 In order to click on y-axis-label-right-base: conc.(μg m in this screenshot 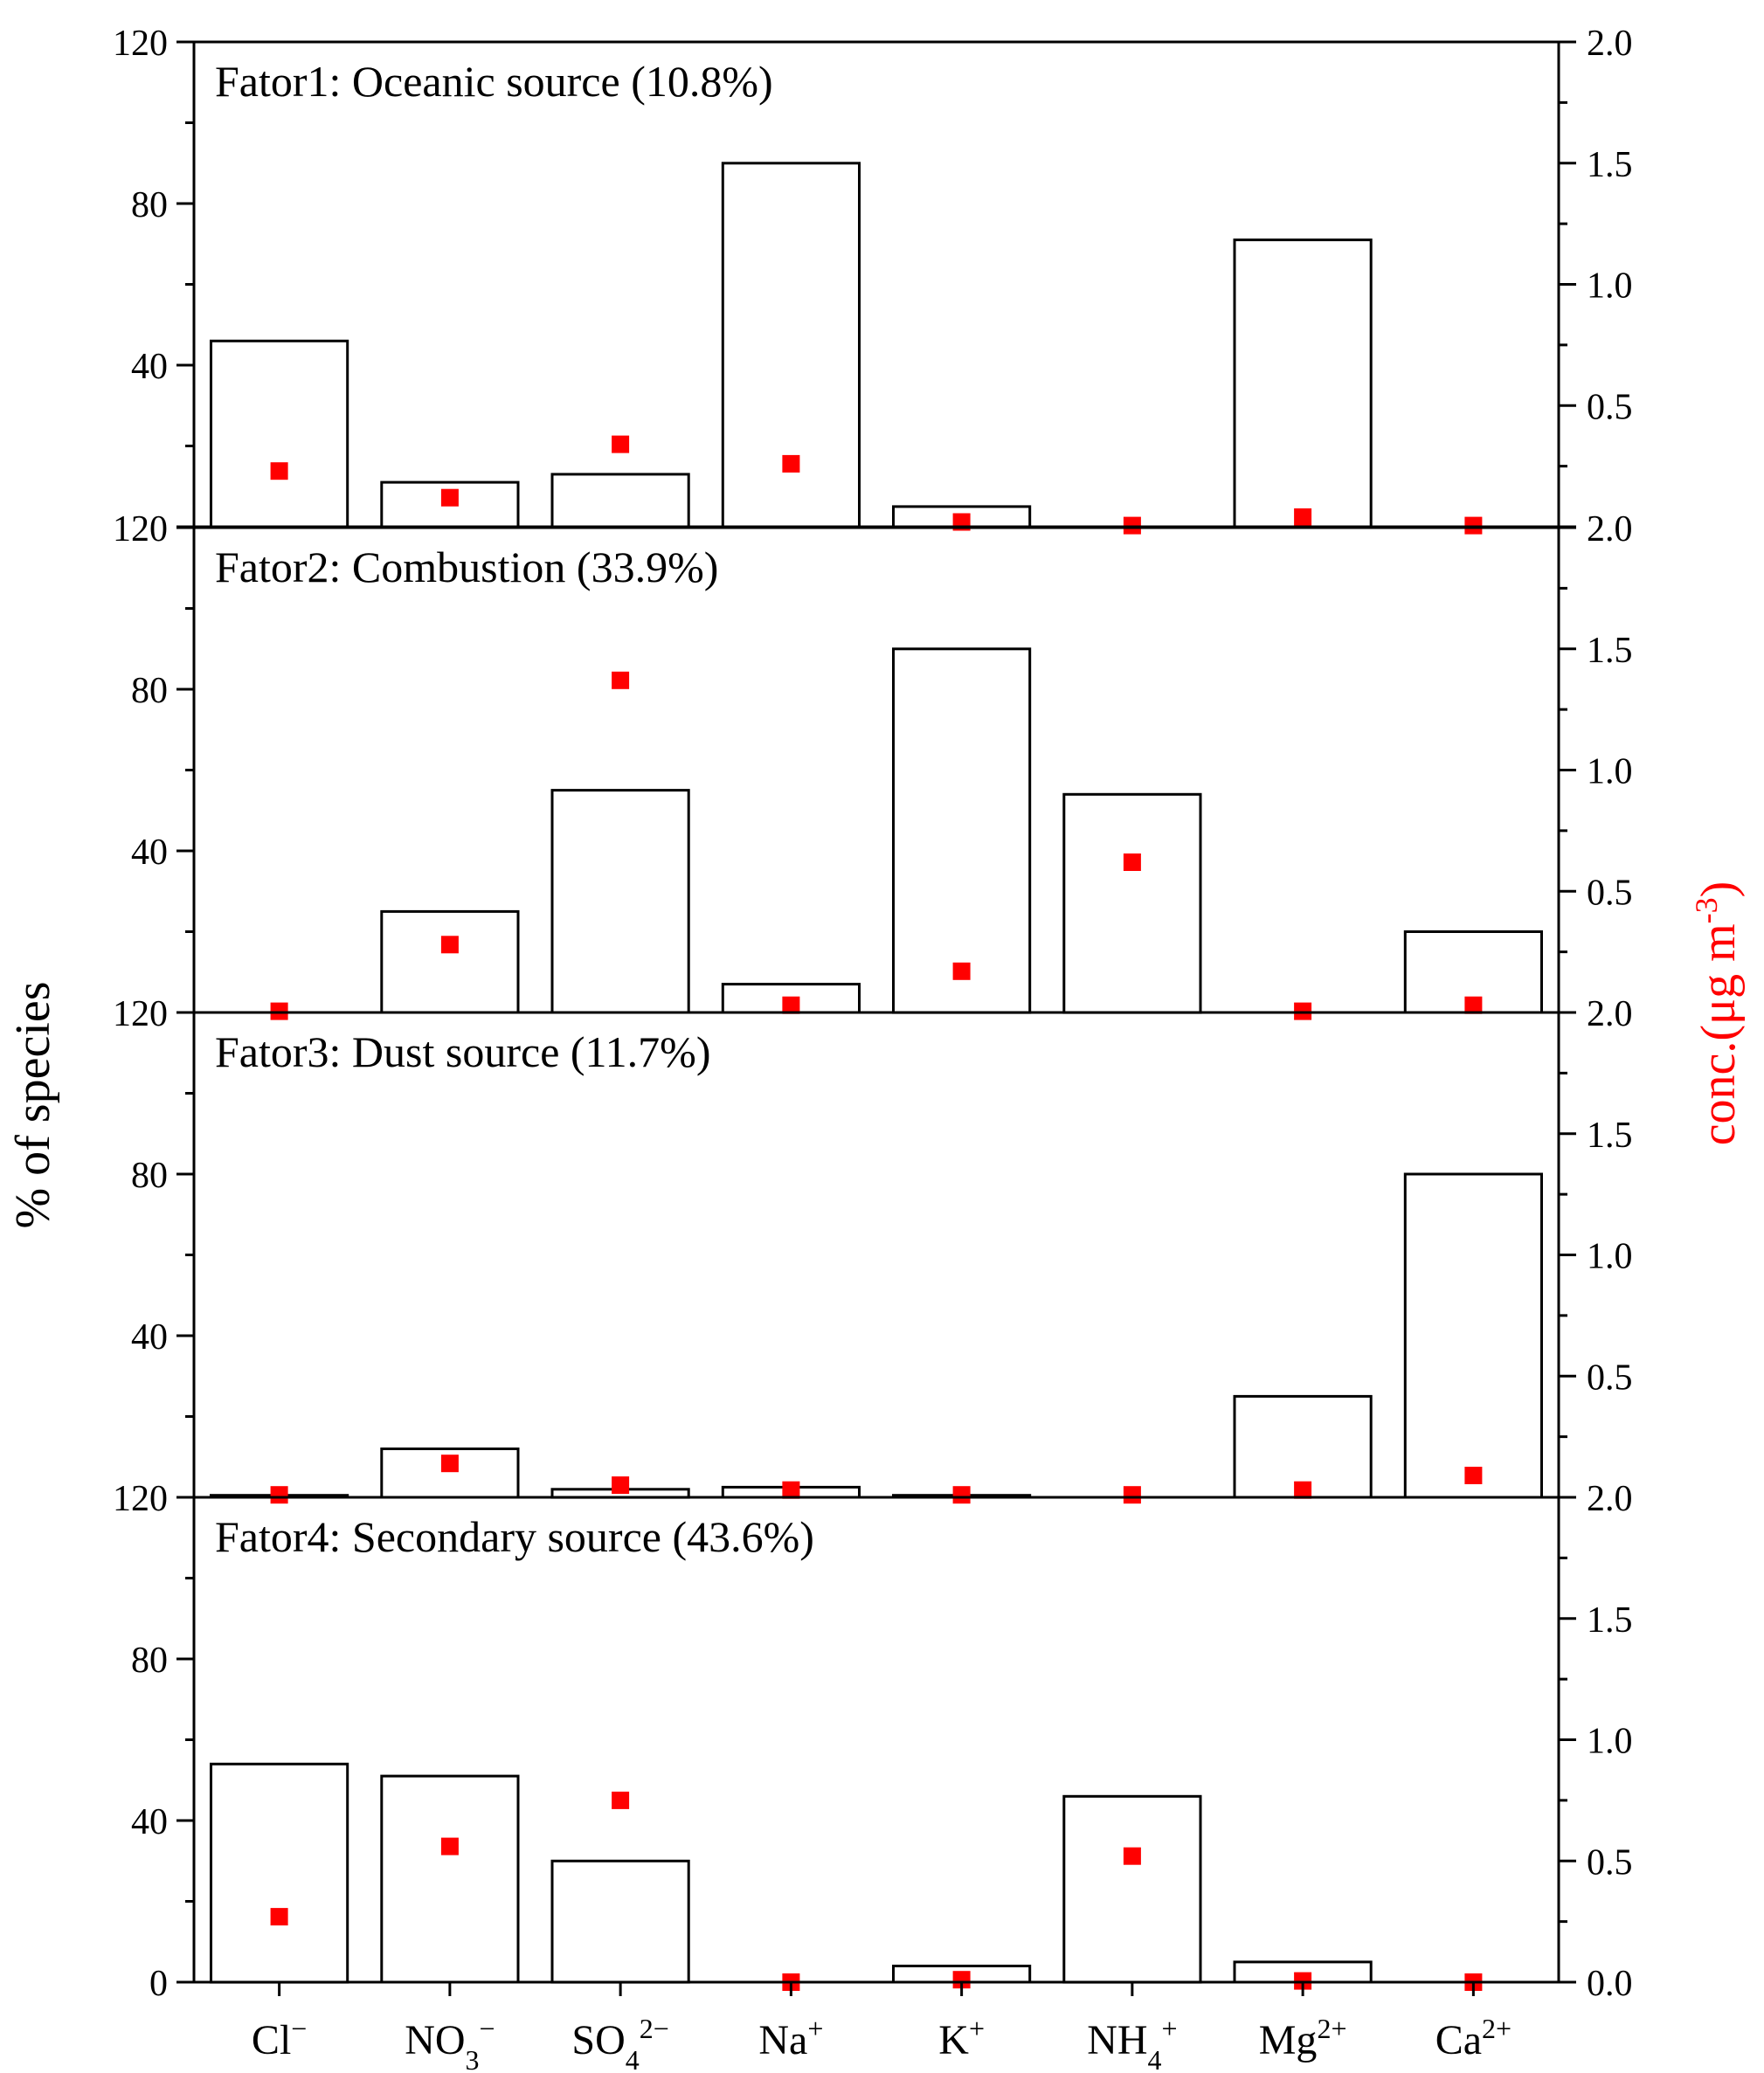, I will do `click(1718, 1034)`.